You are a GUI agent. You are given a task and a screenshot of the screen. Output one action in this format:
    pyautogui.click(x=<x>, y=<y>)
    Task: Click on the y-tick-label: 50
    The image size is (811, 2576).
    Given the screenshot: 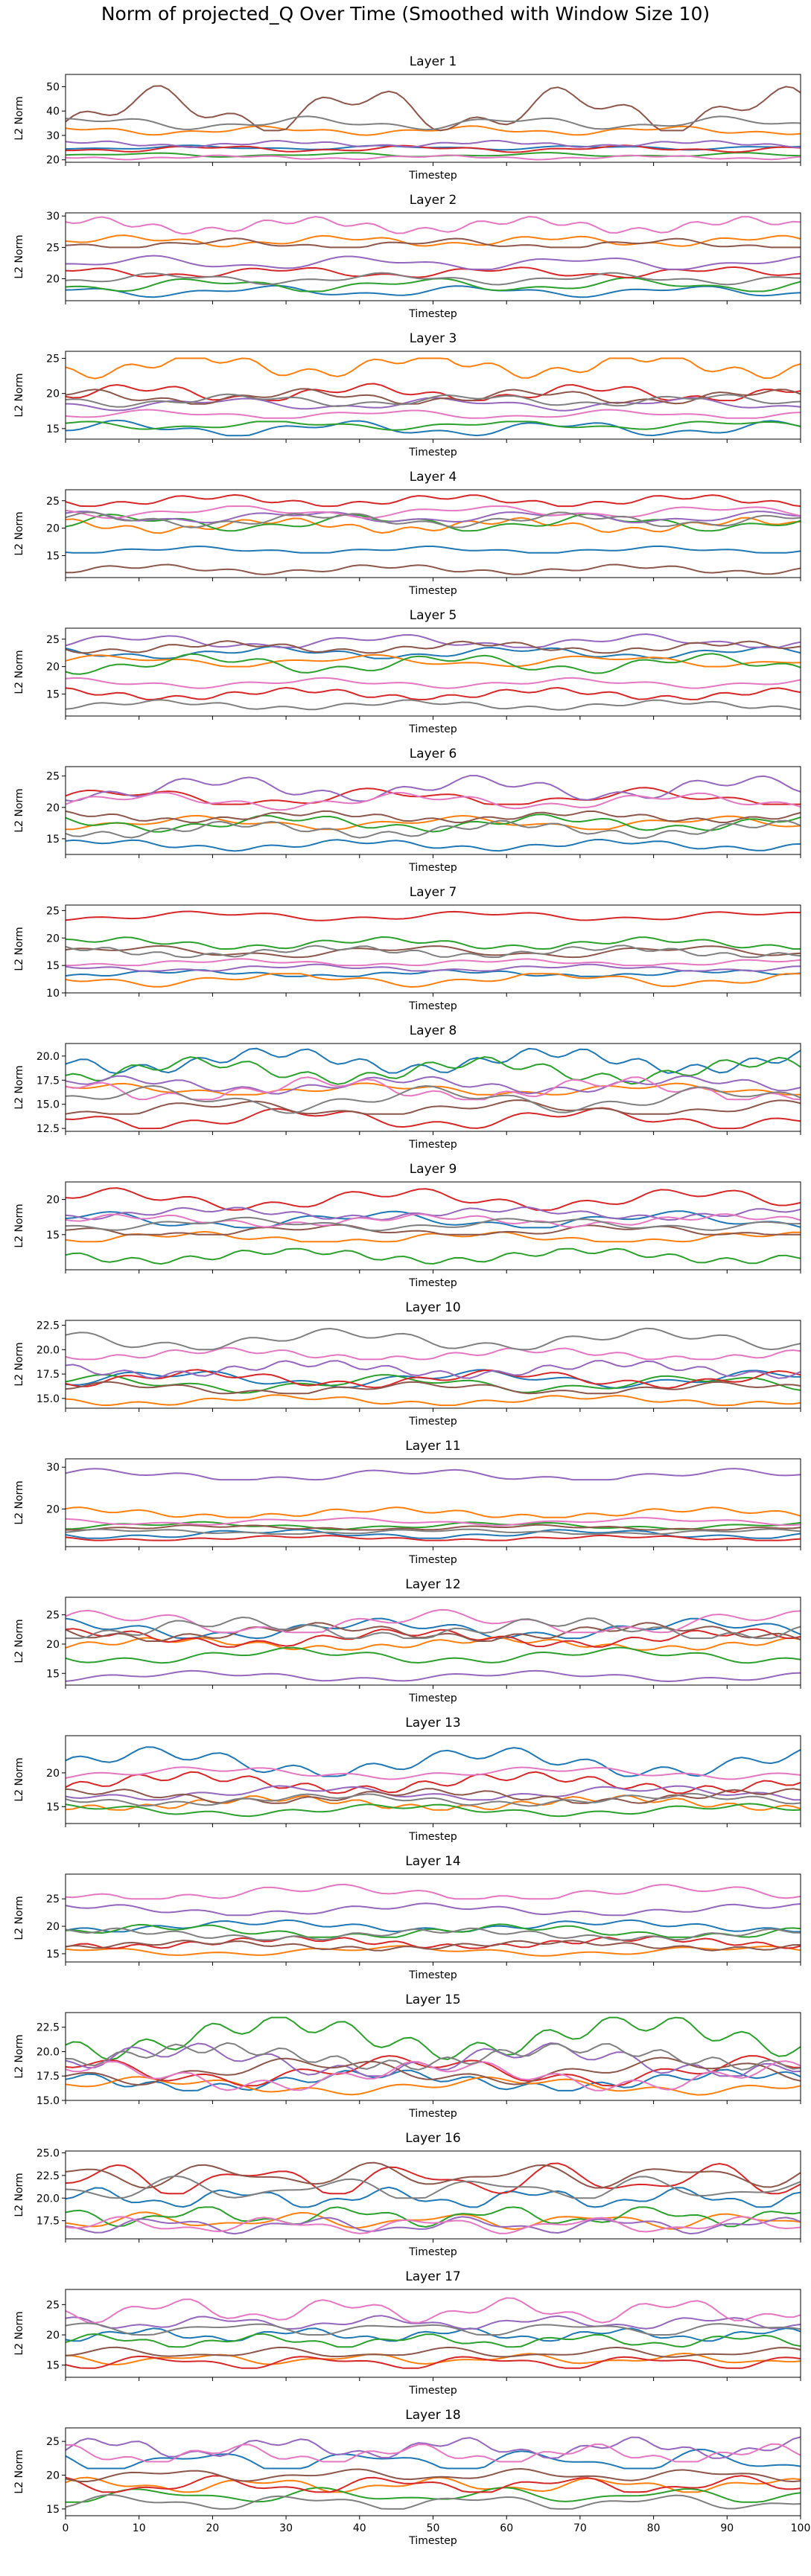 What is the action you would take?
    pyautogui.click(x=53, y=87)
    